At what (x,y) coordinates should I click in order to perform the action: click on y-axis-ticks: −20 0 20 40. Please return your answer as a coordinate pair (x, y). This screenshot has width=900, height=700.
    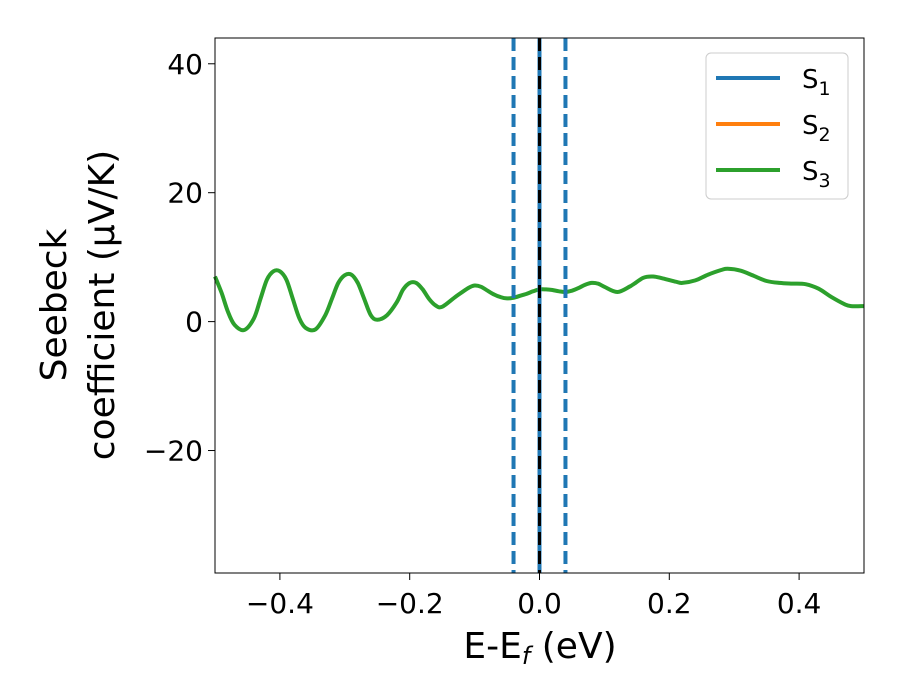
    Looking at the image, I should click on (179, 258).